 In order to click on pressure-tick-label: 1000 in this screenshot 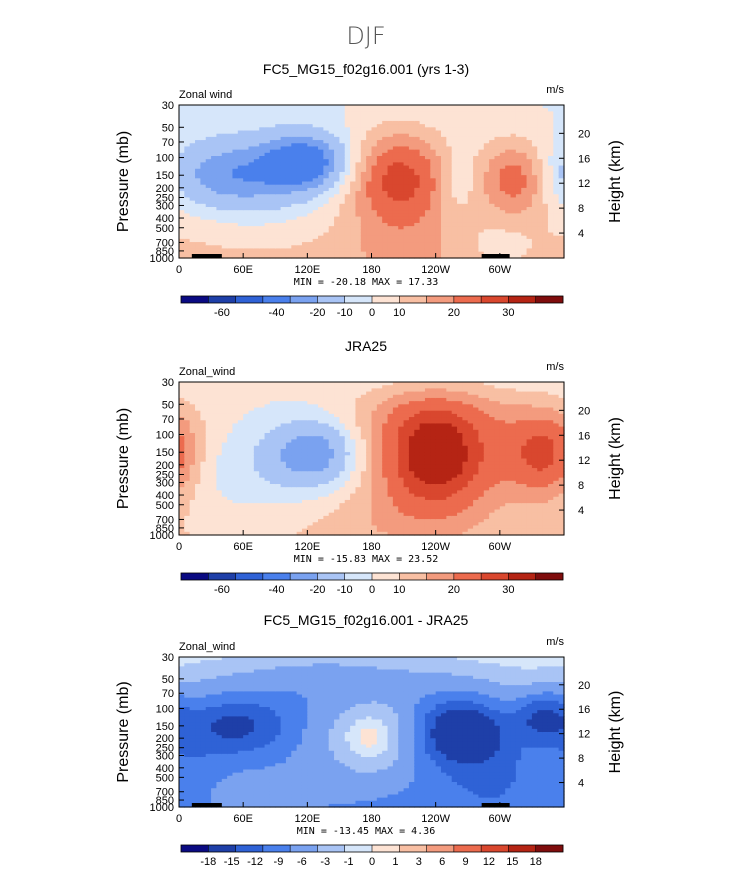, I will do `click(162, 259)`.